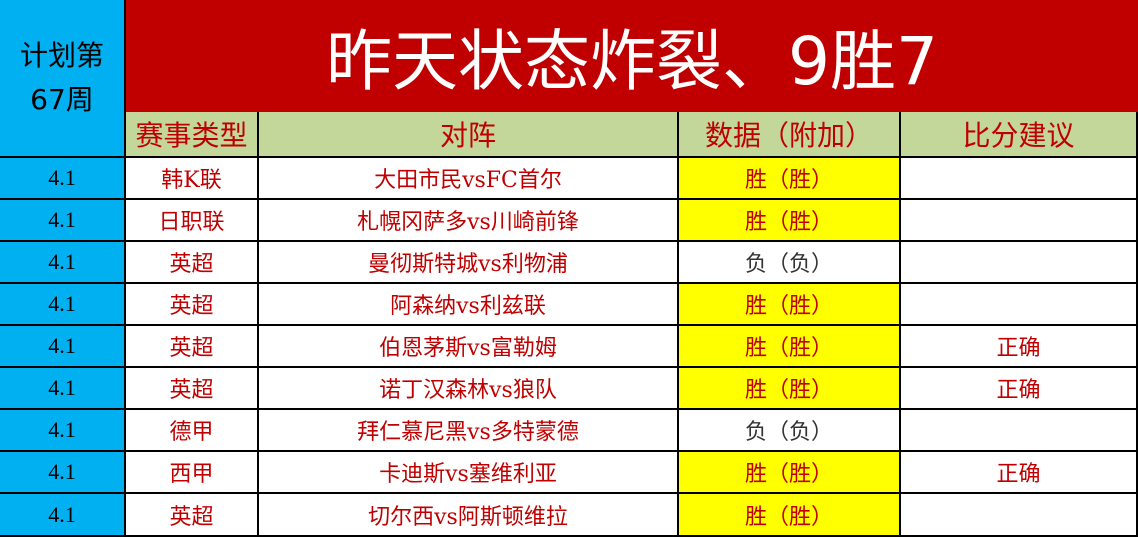 Image resolution: width=1138 pixels, height=537 pixels. What do you see at coordinates (469, 263) in the screenshot?
I see `match-cell: 曼彻斯特城vs利物浦` at bounding box center [469, 263].